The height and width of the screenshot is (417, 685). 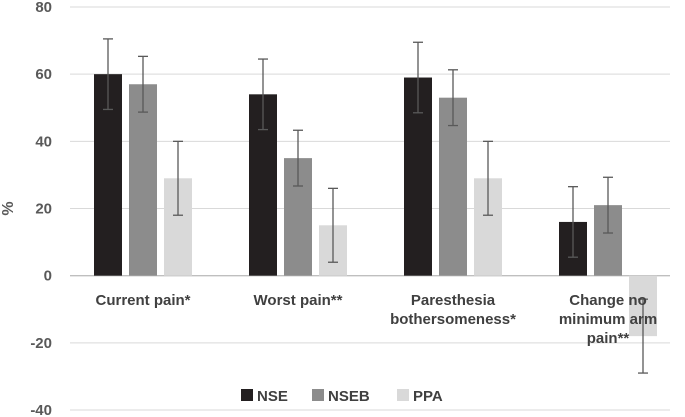 What do you see at coordinates (43, 141) in the screenshot?
I see `y-tick-label: 40` at bounding box center [43, 141].